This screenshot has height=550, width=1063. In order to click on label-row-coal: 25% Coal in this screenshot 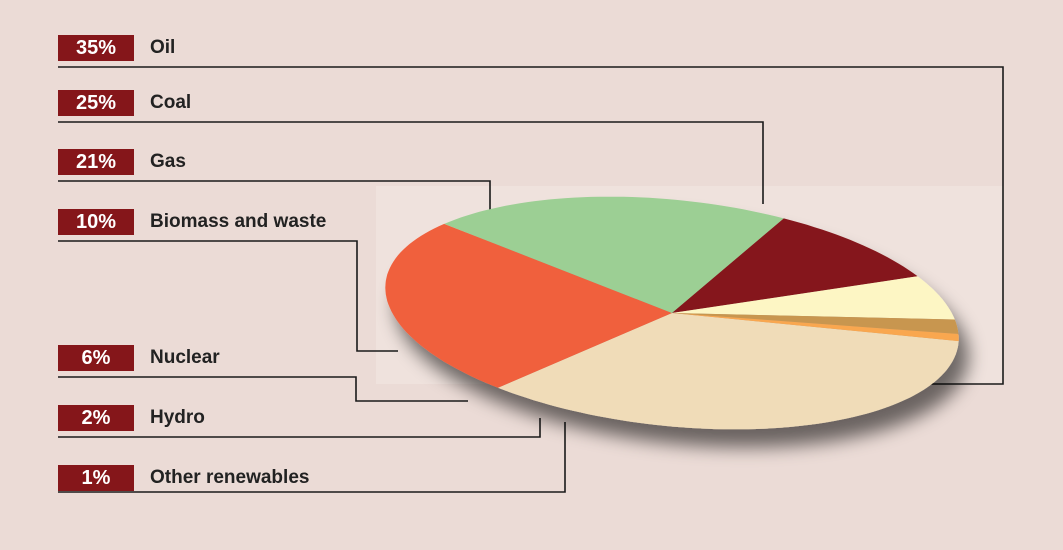, I will do `click(124, 103)`.